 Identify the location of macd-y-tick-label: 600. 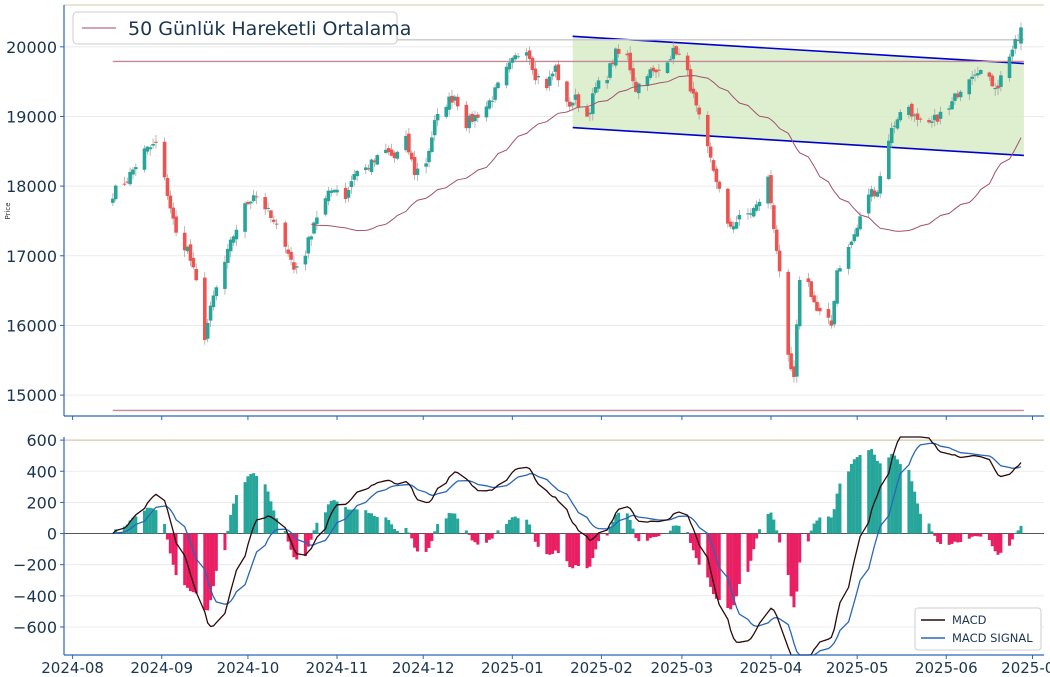
(41, 440).